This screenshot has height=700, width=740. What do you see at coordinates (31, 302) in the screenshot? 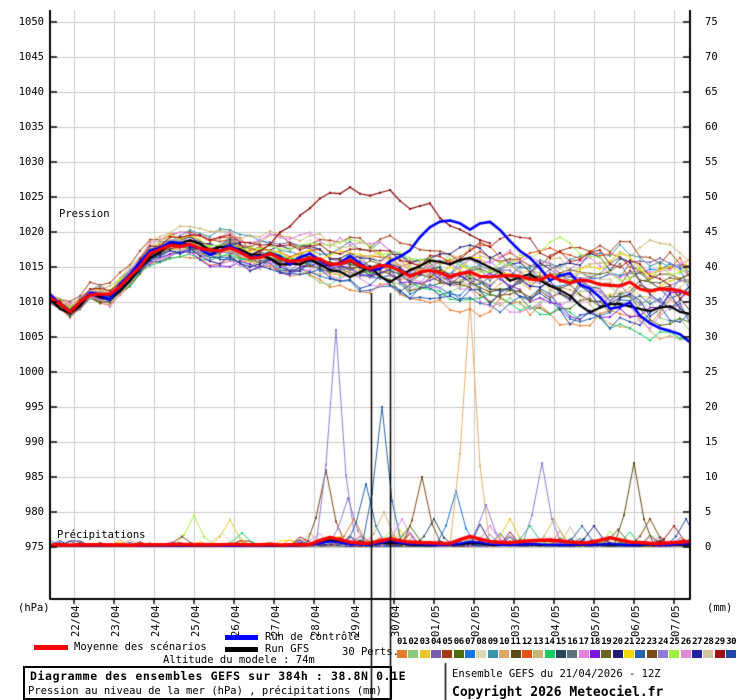
I see `left-axis-tick-label: 1010` at bounding box center [31, 302].